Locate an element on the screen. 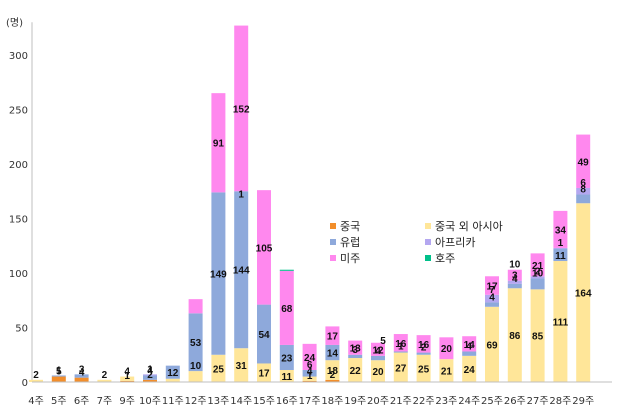 The width and height of the screenshot is (621, 419). x-tick-label: 14주 is located at coordinates (241, 401).